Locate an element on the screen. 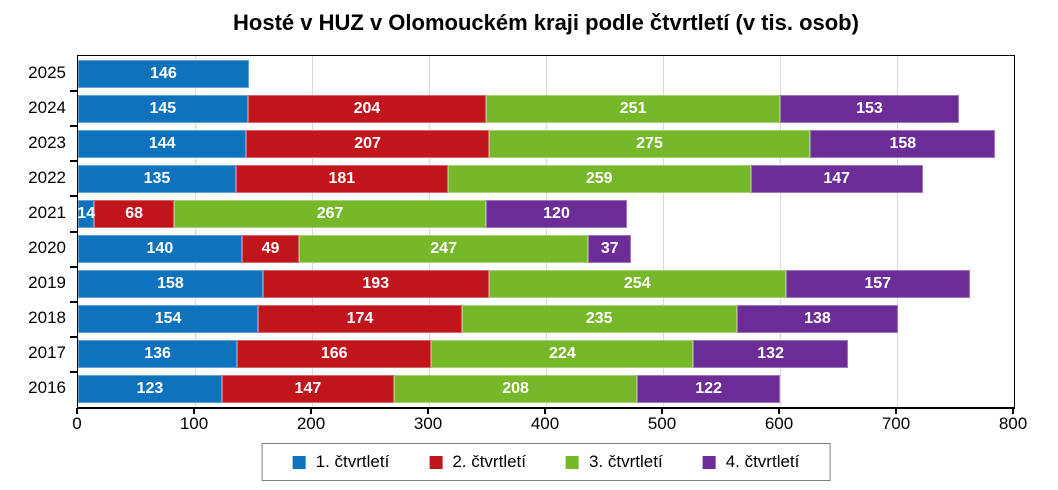 The height and width of the screenshot is (490, 1058). legend-label: 4. čtvrtletí is located at coordinates (762, 461).